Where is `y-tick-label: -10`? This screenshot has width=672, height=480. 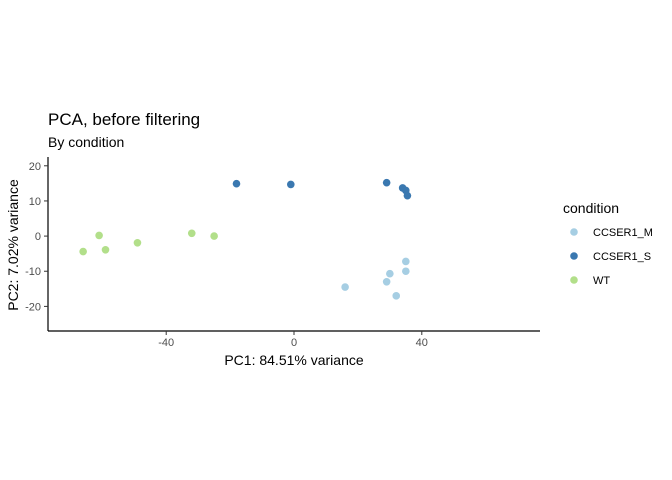
y-tick-label: -10 is located at coordinates (33, 272).